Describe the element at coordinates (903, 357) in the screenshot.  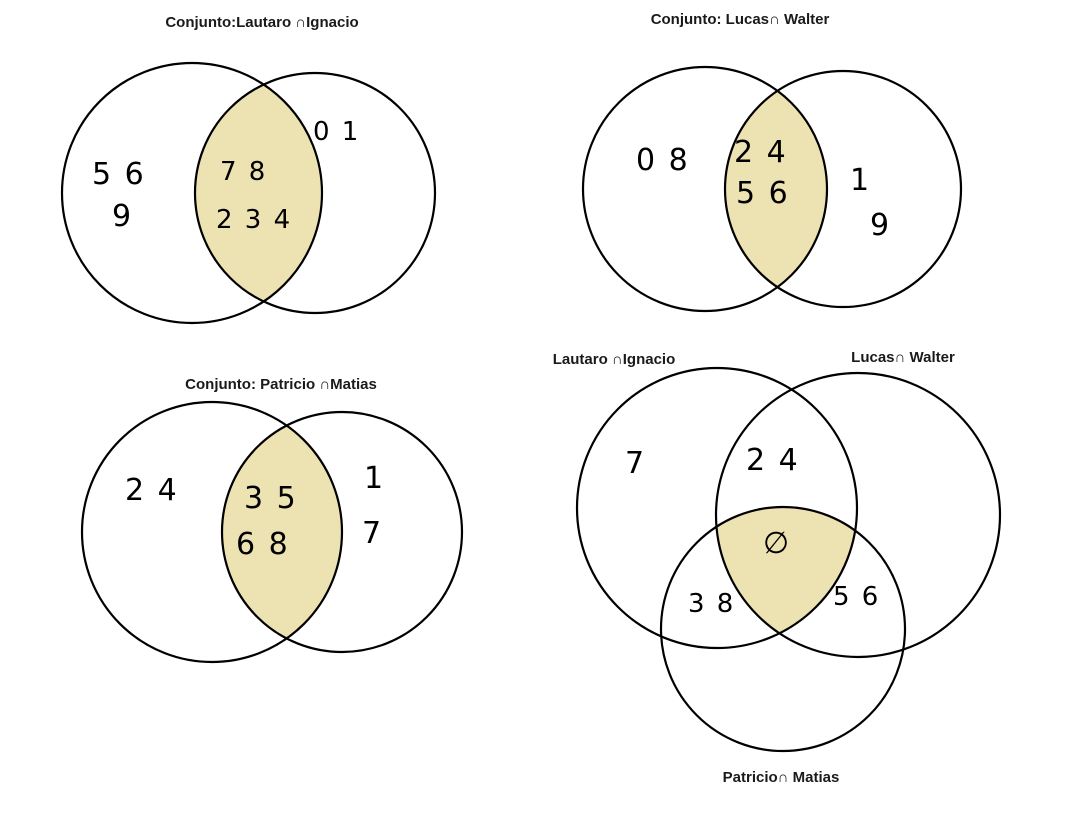
I see `set-label-lucas-walter: Lucas∩ Walter` at that location.